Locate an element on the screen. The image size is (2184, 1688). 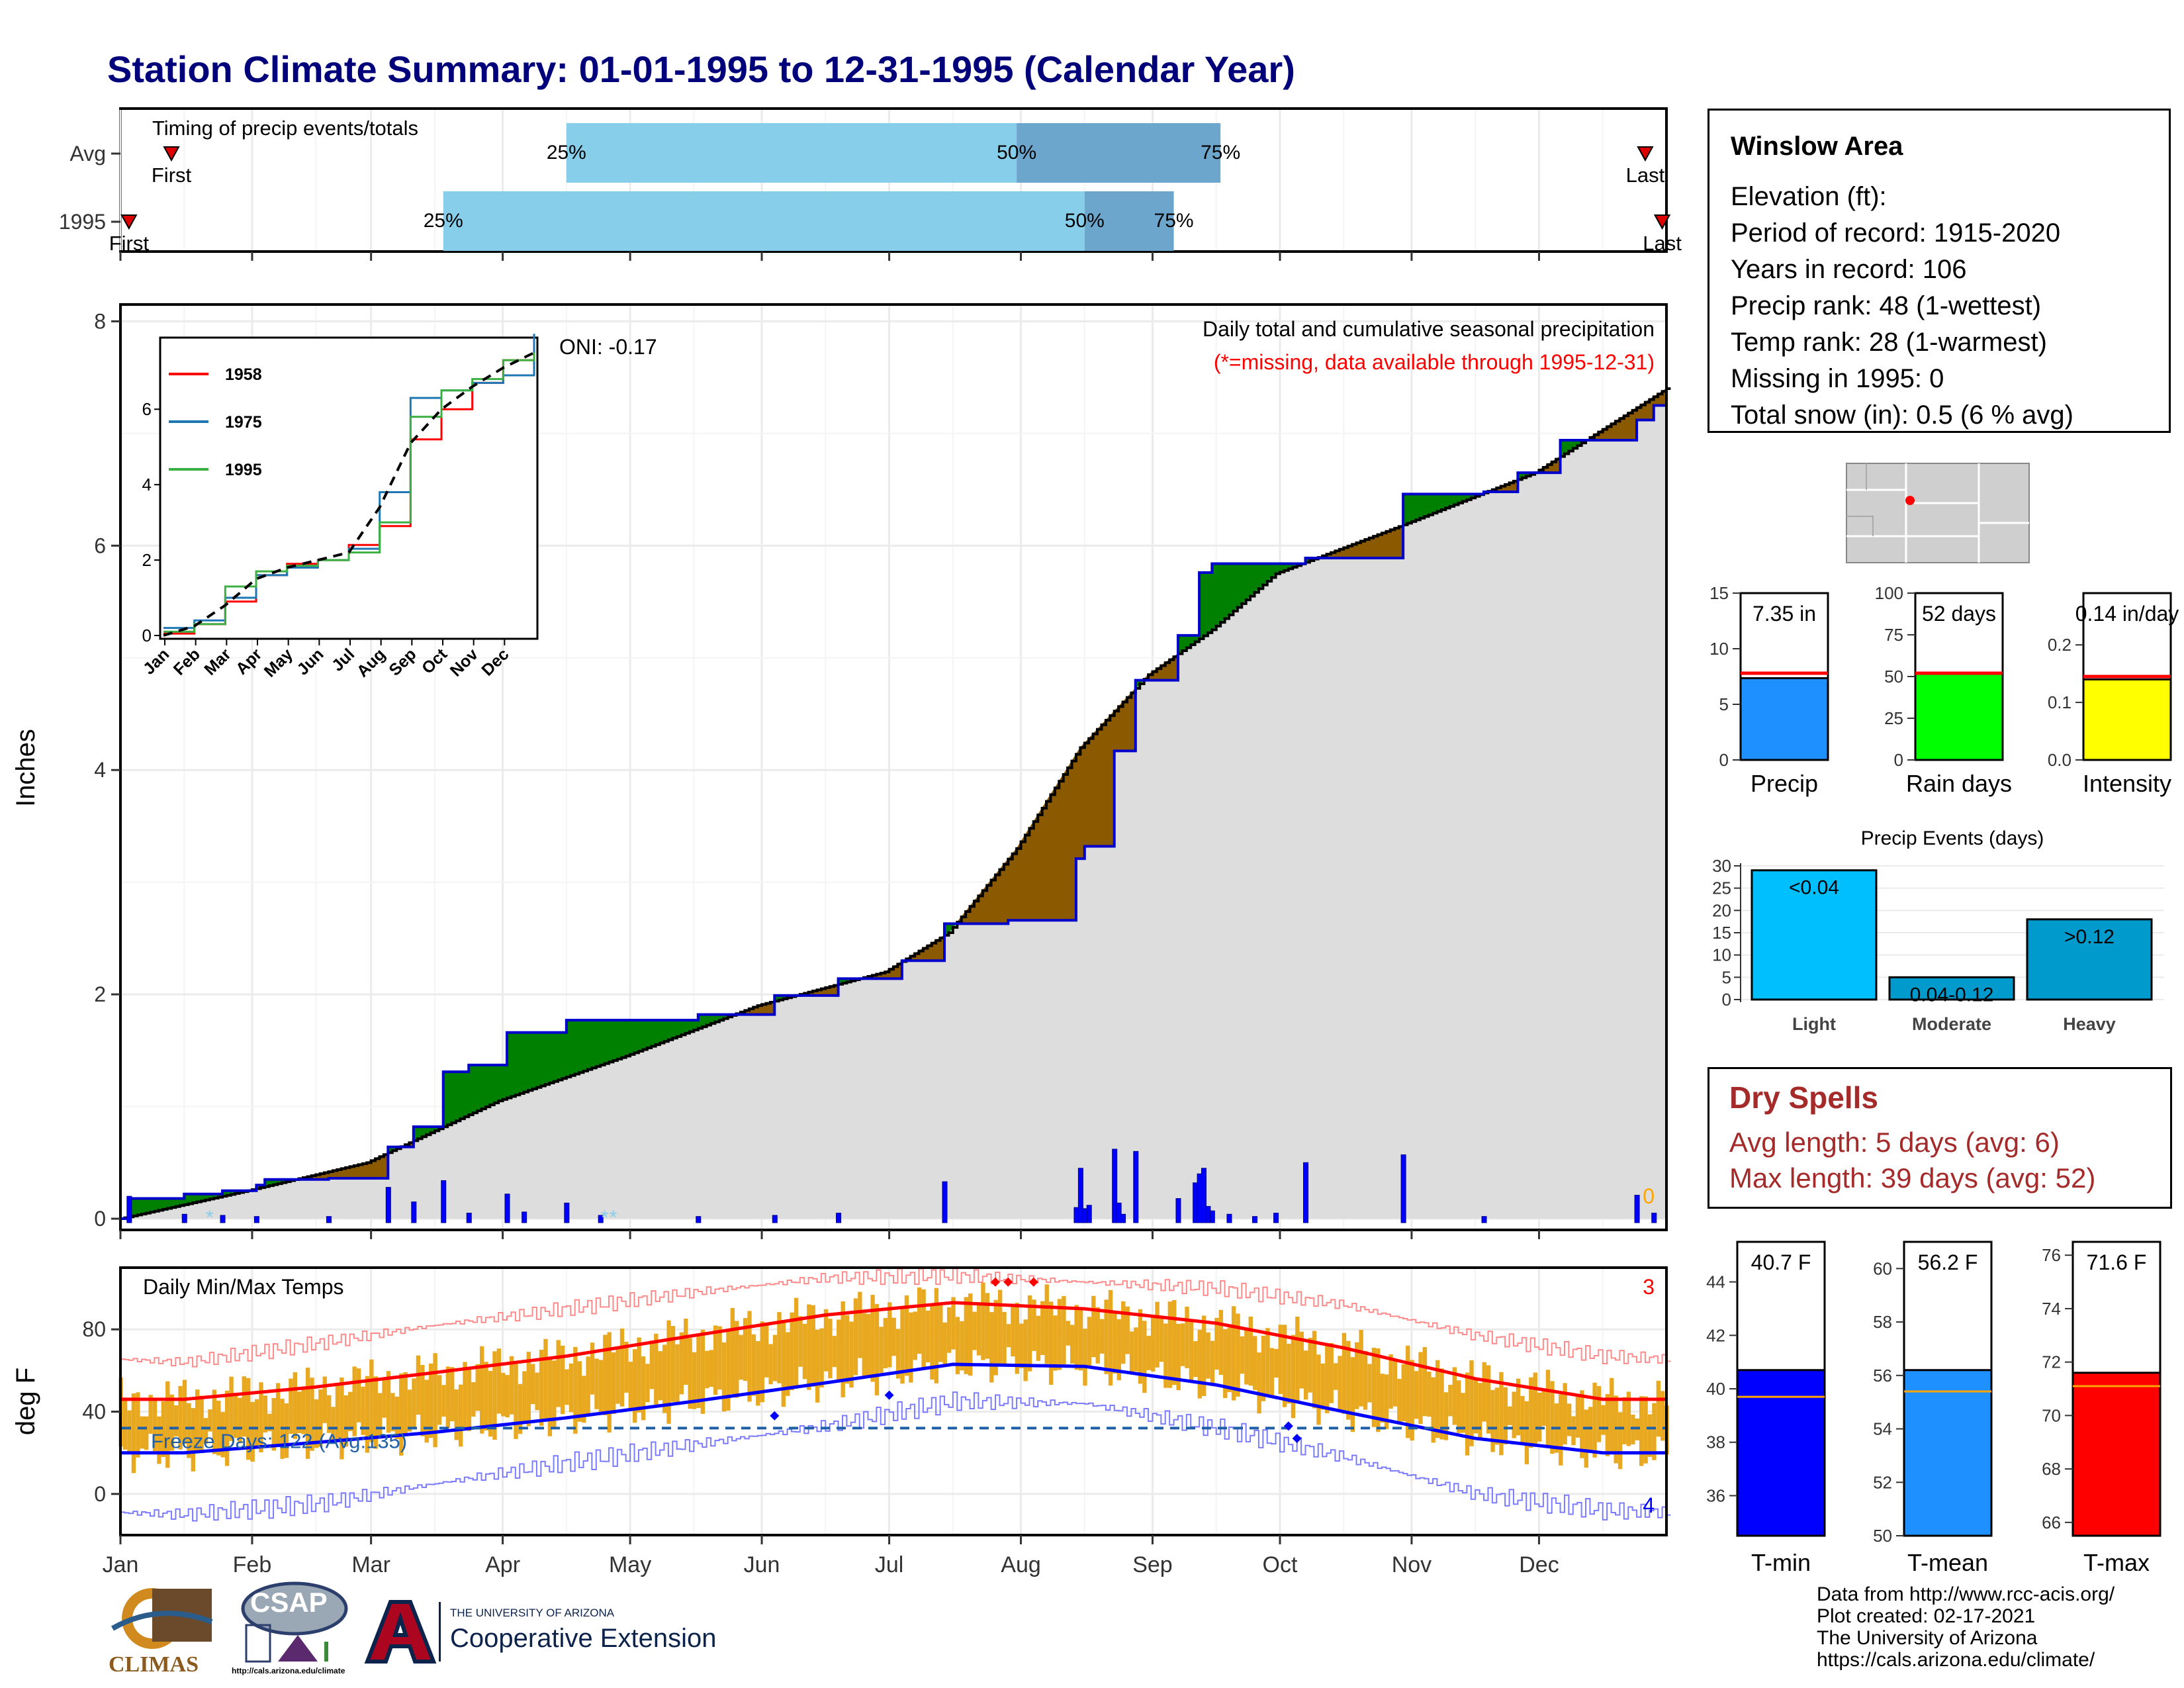
dry-spells-title: Dry Spells is located at coordinates (1803, 1097).